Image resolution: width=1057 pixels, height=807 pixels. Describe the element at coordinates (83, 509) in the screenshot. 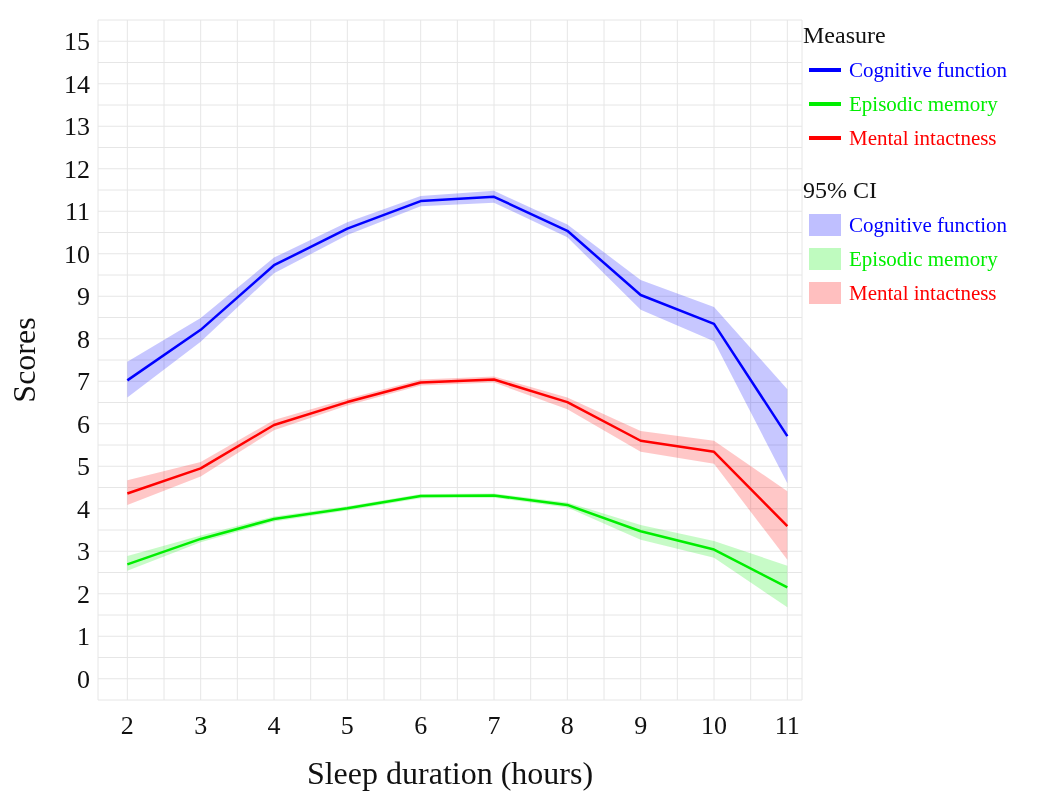

I see `y-tick-label: 4` at that location.